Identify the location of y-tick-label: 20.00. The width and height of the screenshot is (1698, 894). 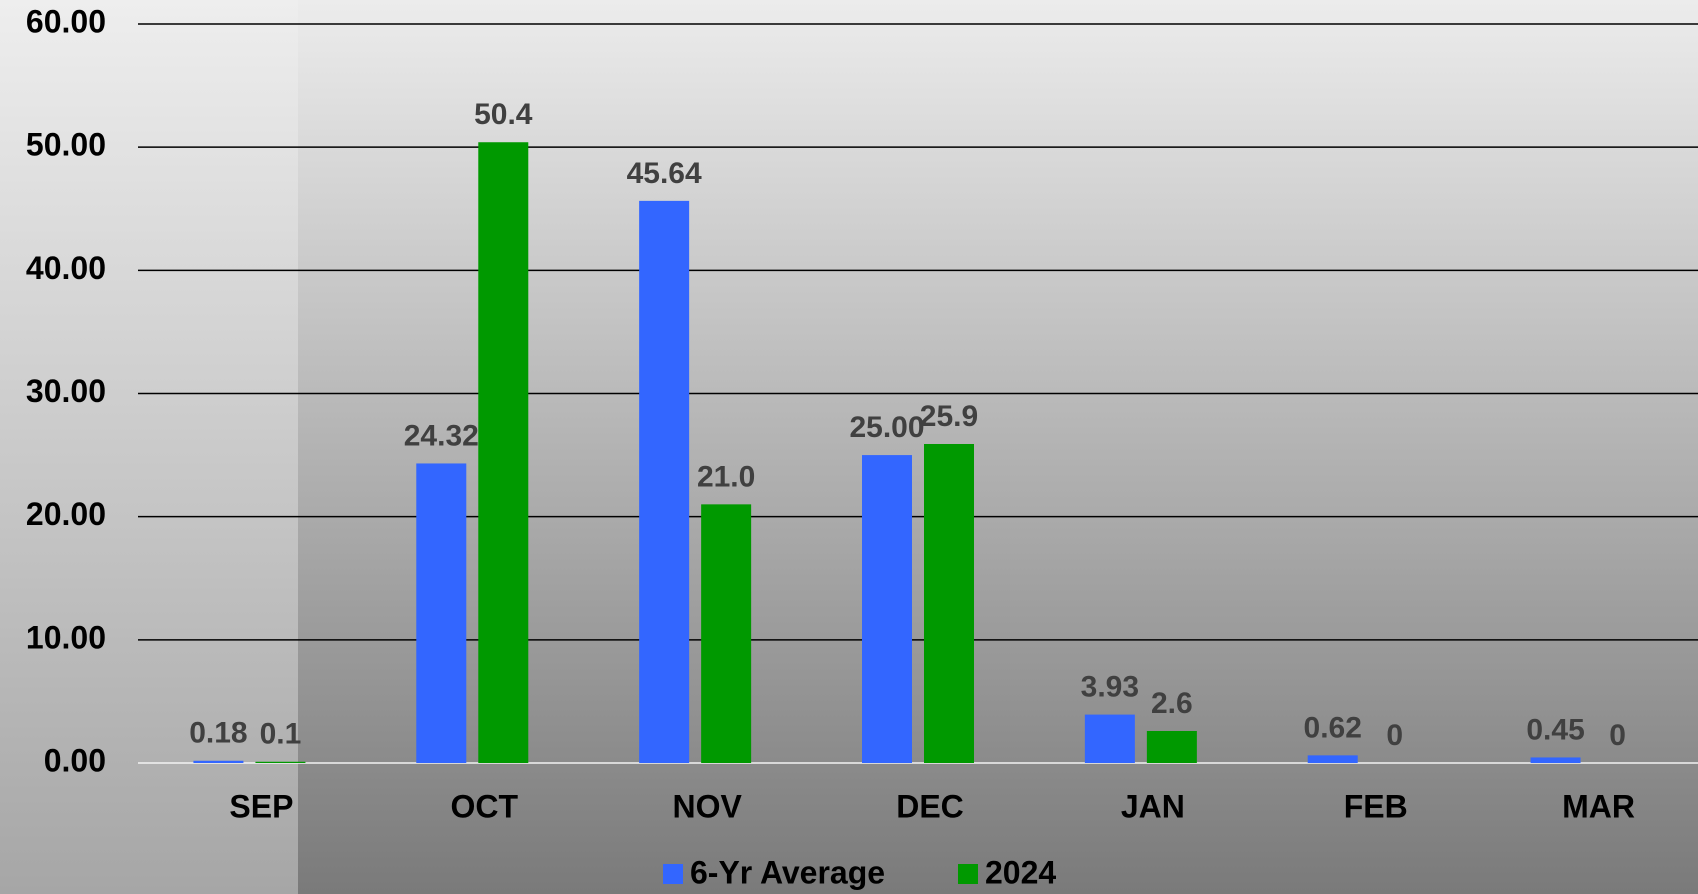
(66, 514).